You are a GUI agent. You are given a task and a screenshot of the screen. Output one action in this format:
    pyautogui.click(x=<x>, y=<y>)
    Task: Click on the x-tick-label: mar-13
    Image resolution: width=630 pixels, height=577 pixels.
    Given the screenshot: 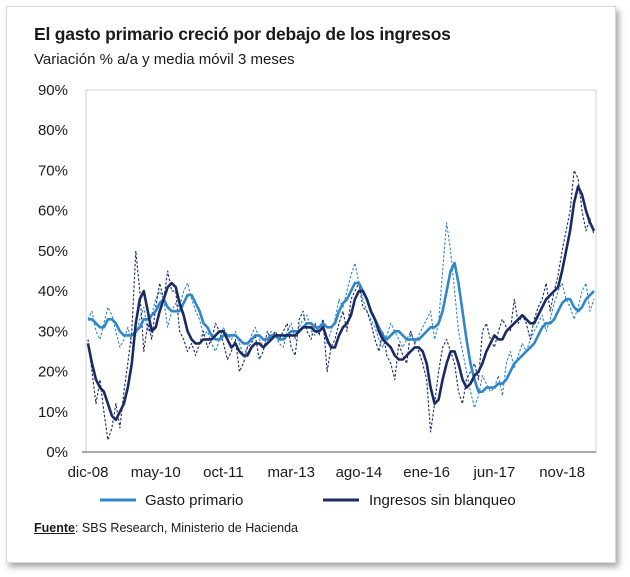 What is the action you would take?
    pyautogui.click(x=291, y=472)
    